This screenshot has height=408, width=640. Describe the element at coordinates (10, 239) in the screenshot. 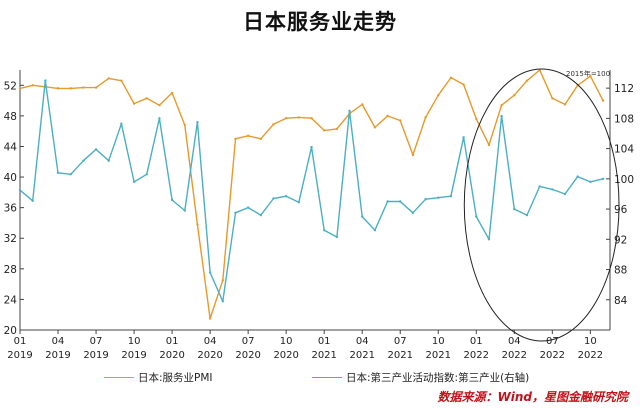

I see `y-left-tick-label: 32` at that location.